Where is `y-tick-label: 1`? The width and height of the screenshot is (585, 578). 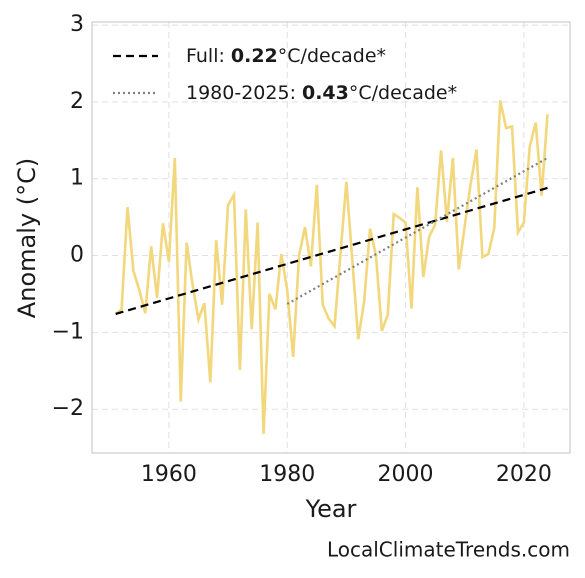 y-tick-label: 1 is located at coordinates (77, 178).